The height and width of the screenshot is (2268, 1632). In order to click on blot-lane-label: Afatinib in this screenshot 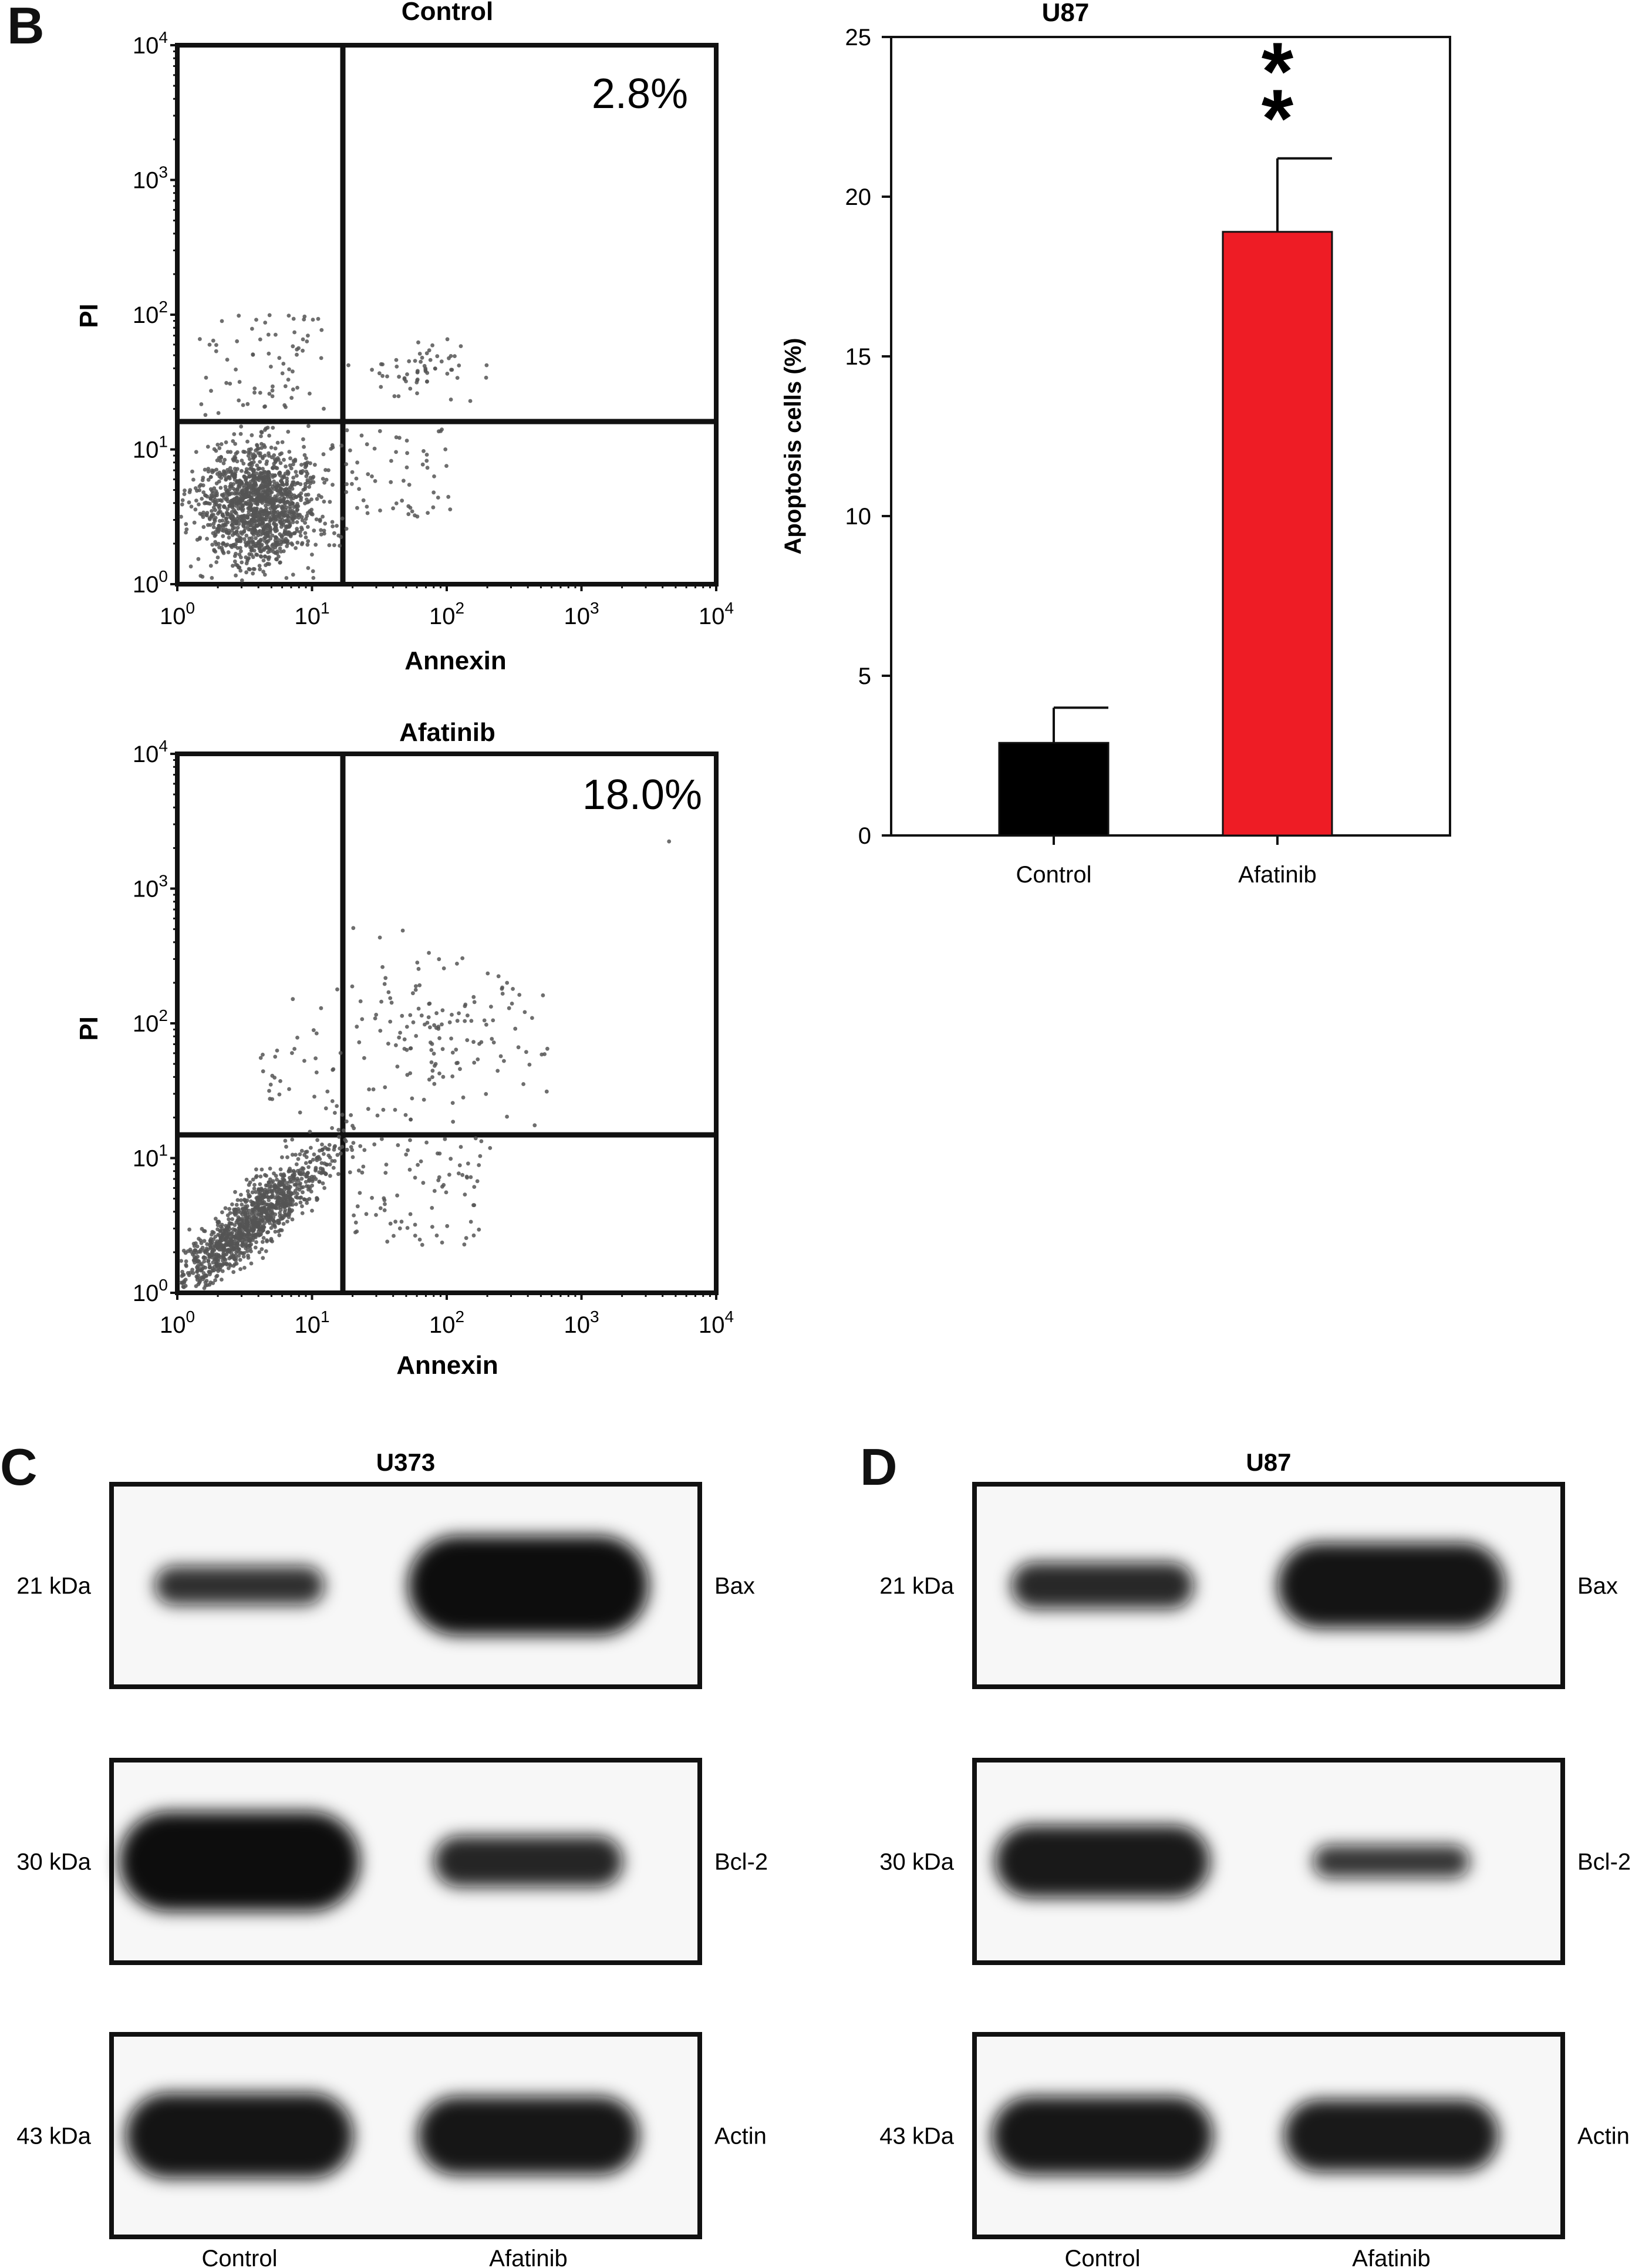, I will do `click(1391, 2257)`.